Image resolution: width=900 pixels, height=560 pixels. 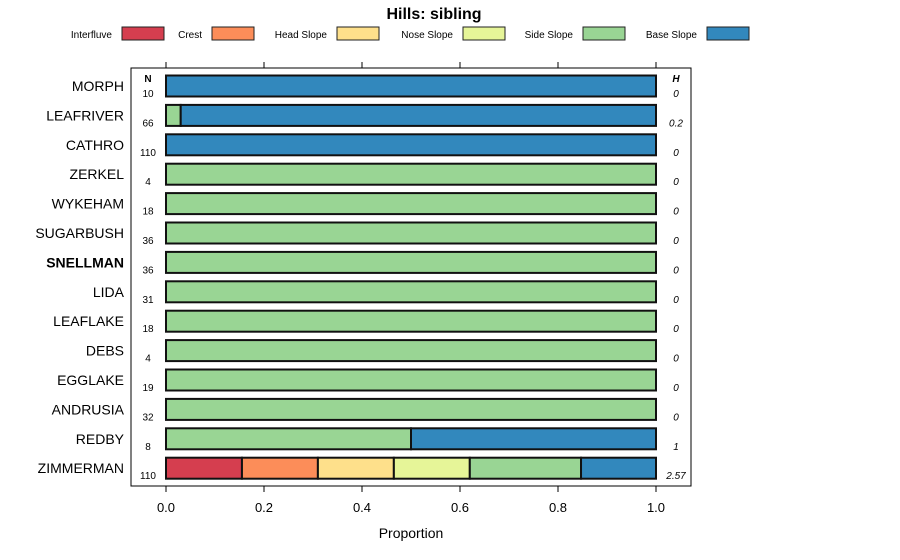 What do you see at coordinates (100, 439) in the screenshot?
I see `category-label: REDBY` at bounding box center [100, 439].